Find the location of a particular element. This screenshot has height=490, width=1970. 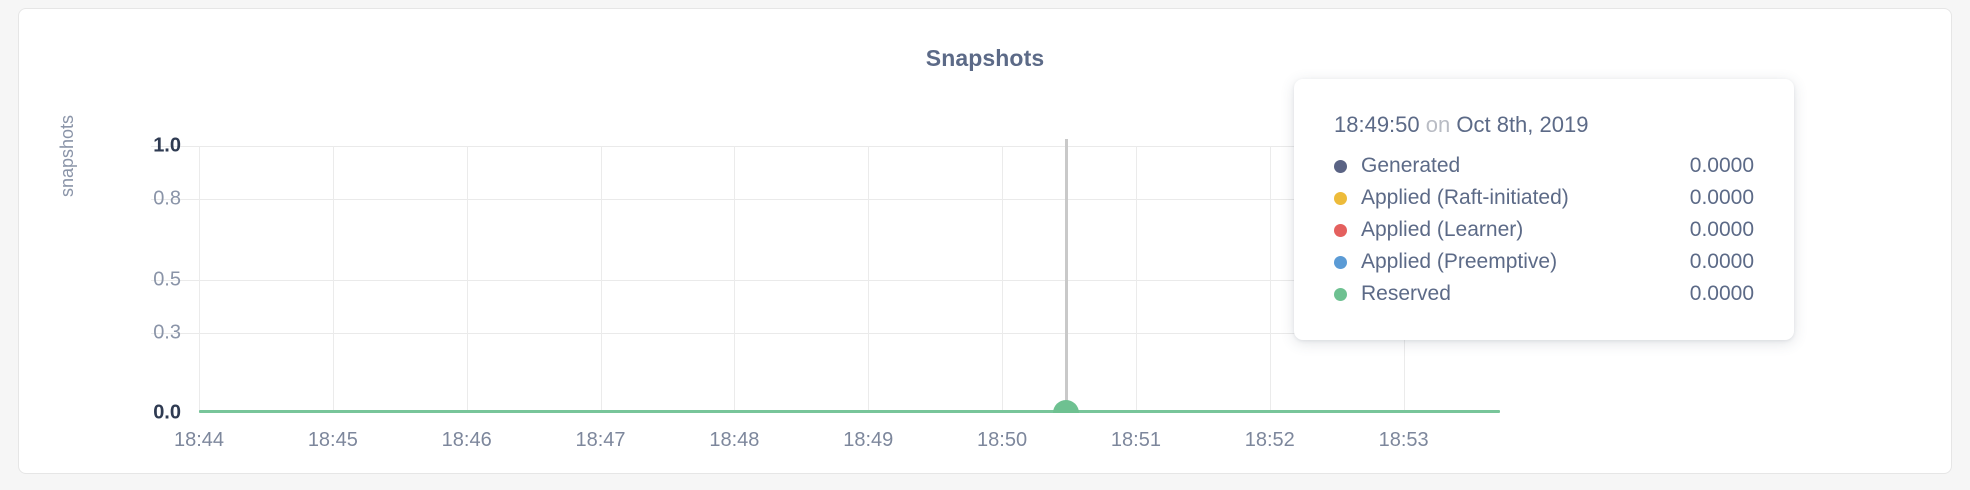

x-tick-label: 18:53 is located at coordinates (1403, 440).